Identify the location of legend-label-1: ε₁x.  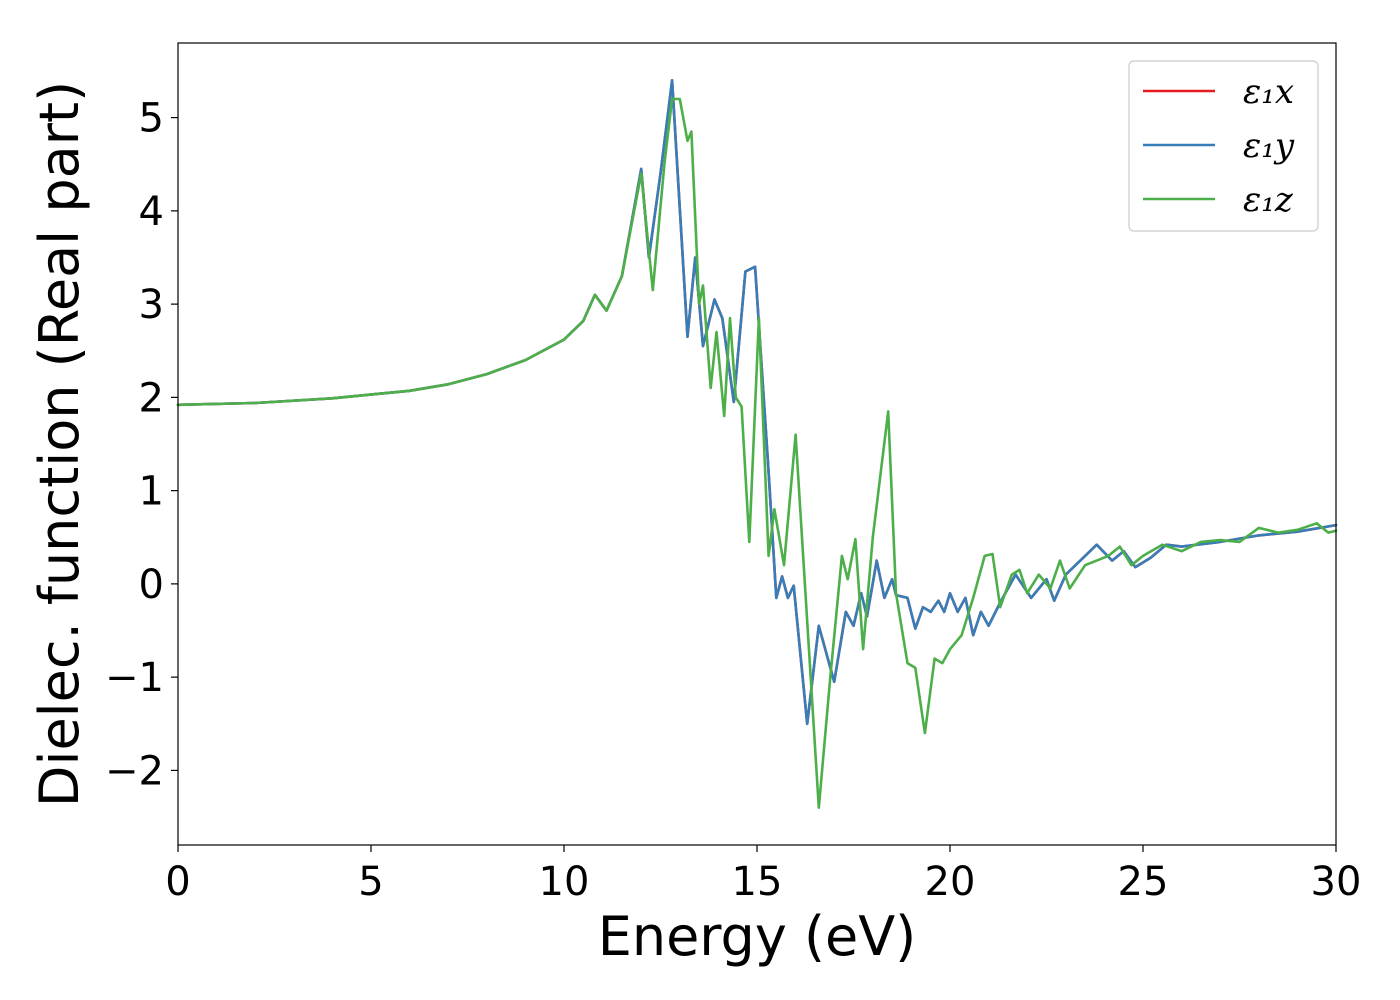
(1268, 92).